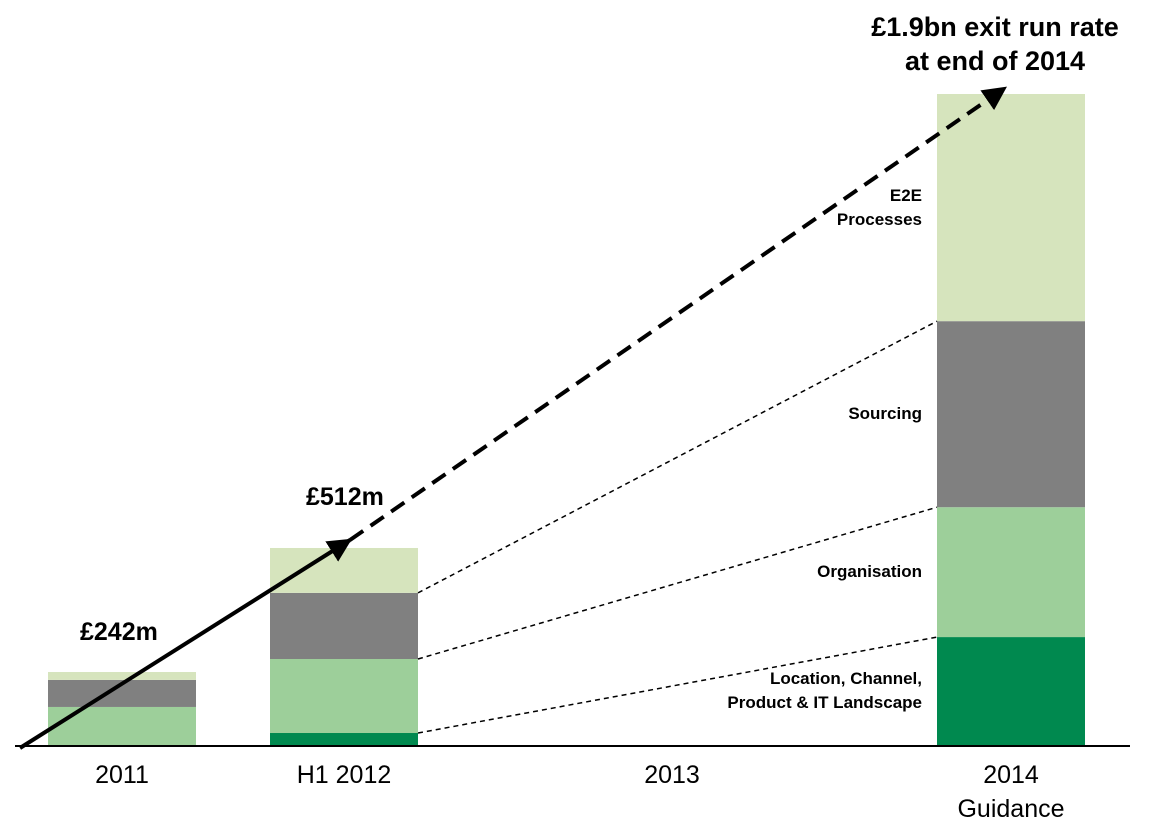 Image resolution: width=1153 pixels, height=835 pixels. Describe the element at coordinates (1011, 792) in the screenshot. I see `x-tick-label: 2014 Guidance` at that location.